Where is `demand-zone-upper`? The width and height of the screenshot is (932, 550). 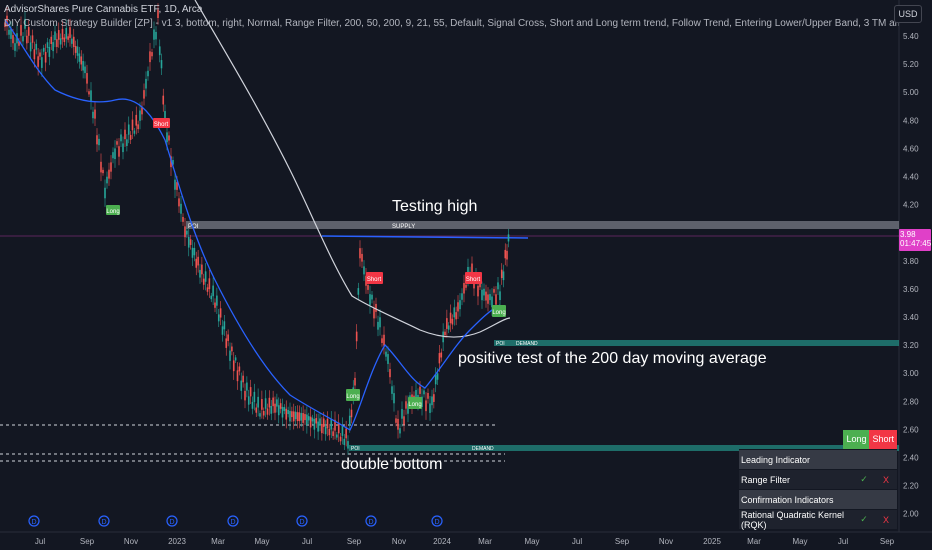
demand-zone-upper is located at coordinates (696, 343).